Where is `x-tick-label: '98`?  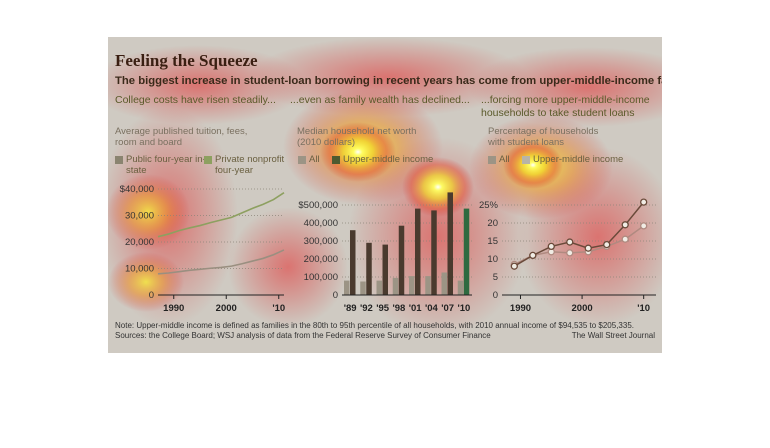 x-tick-label: '98 is located at coordinates (398, 308).